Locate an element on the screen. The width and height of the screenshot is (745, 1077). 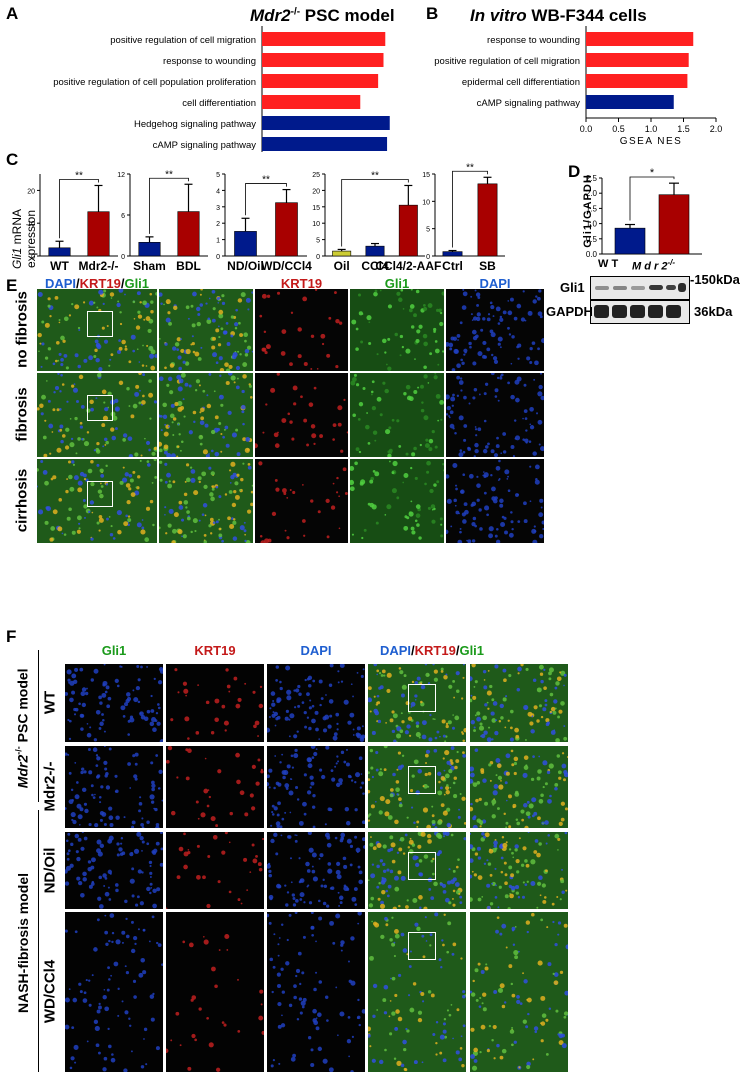
panel-b-tick-label: 0.0 is located at coordinates (586, 129).